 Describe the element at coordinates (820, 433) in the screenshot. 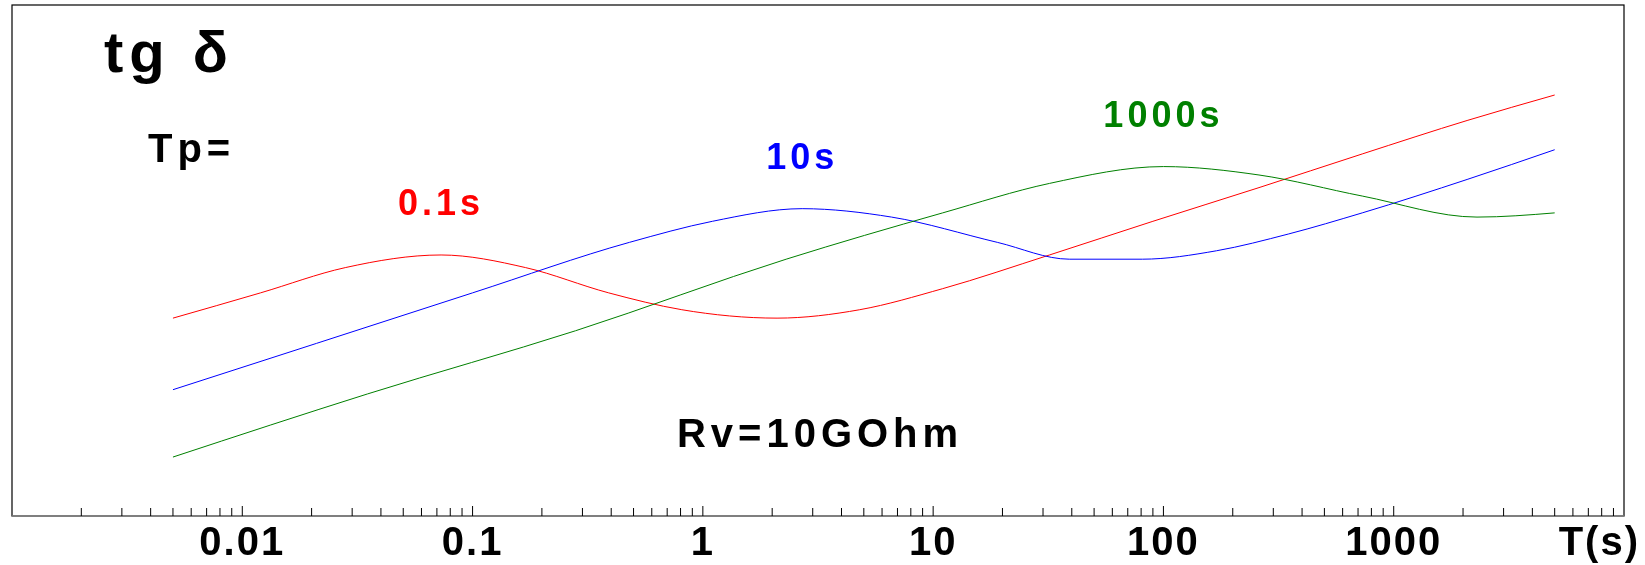

I see `annotation: Rv=10GOhm` at that location.